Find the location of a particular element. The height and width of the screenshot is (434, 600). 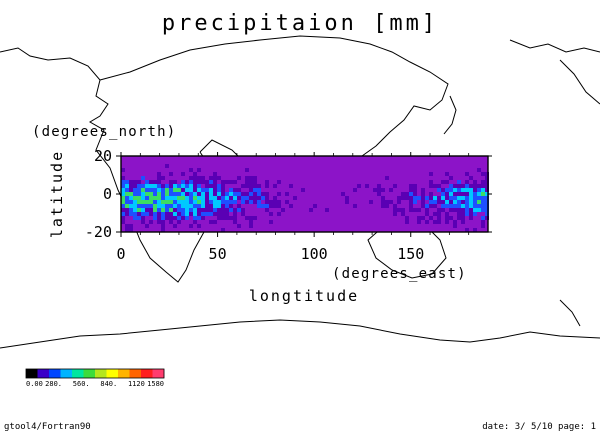

colorbar-labels: 0.00 280. 560. 840. 1120 1580 is located at coordinates (95, 384).